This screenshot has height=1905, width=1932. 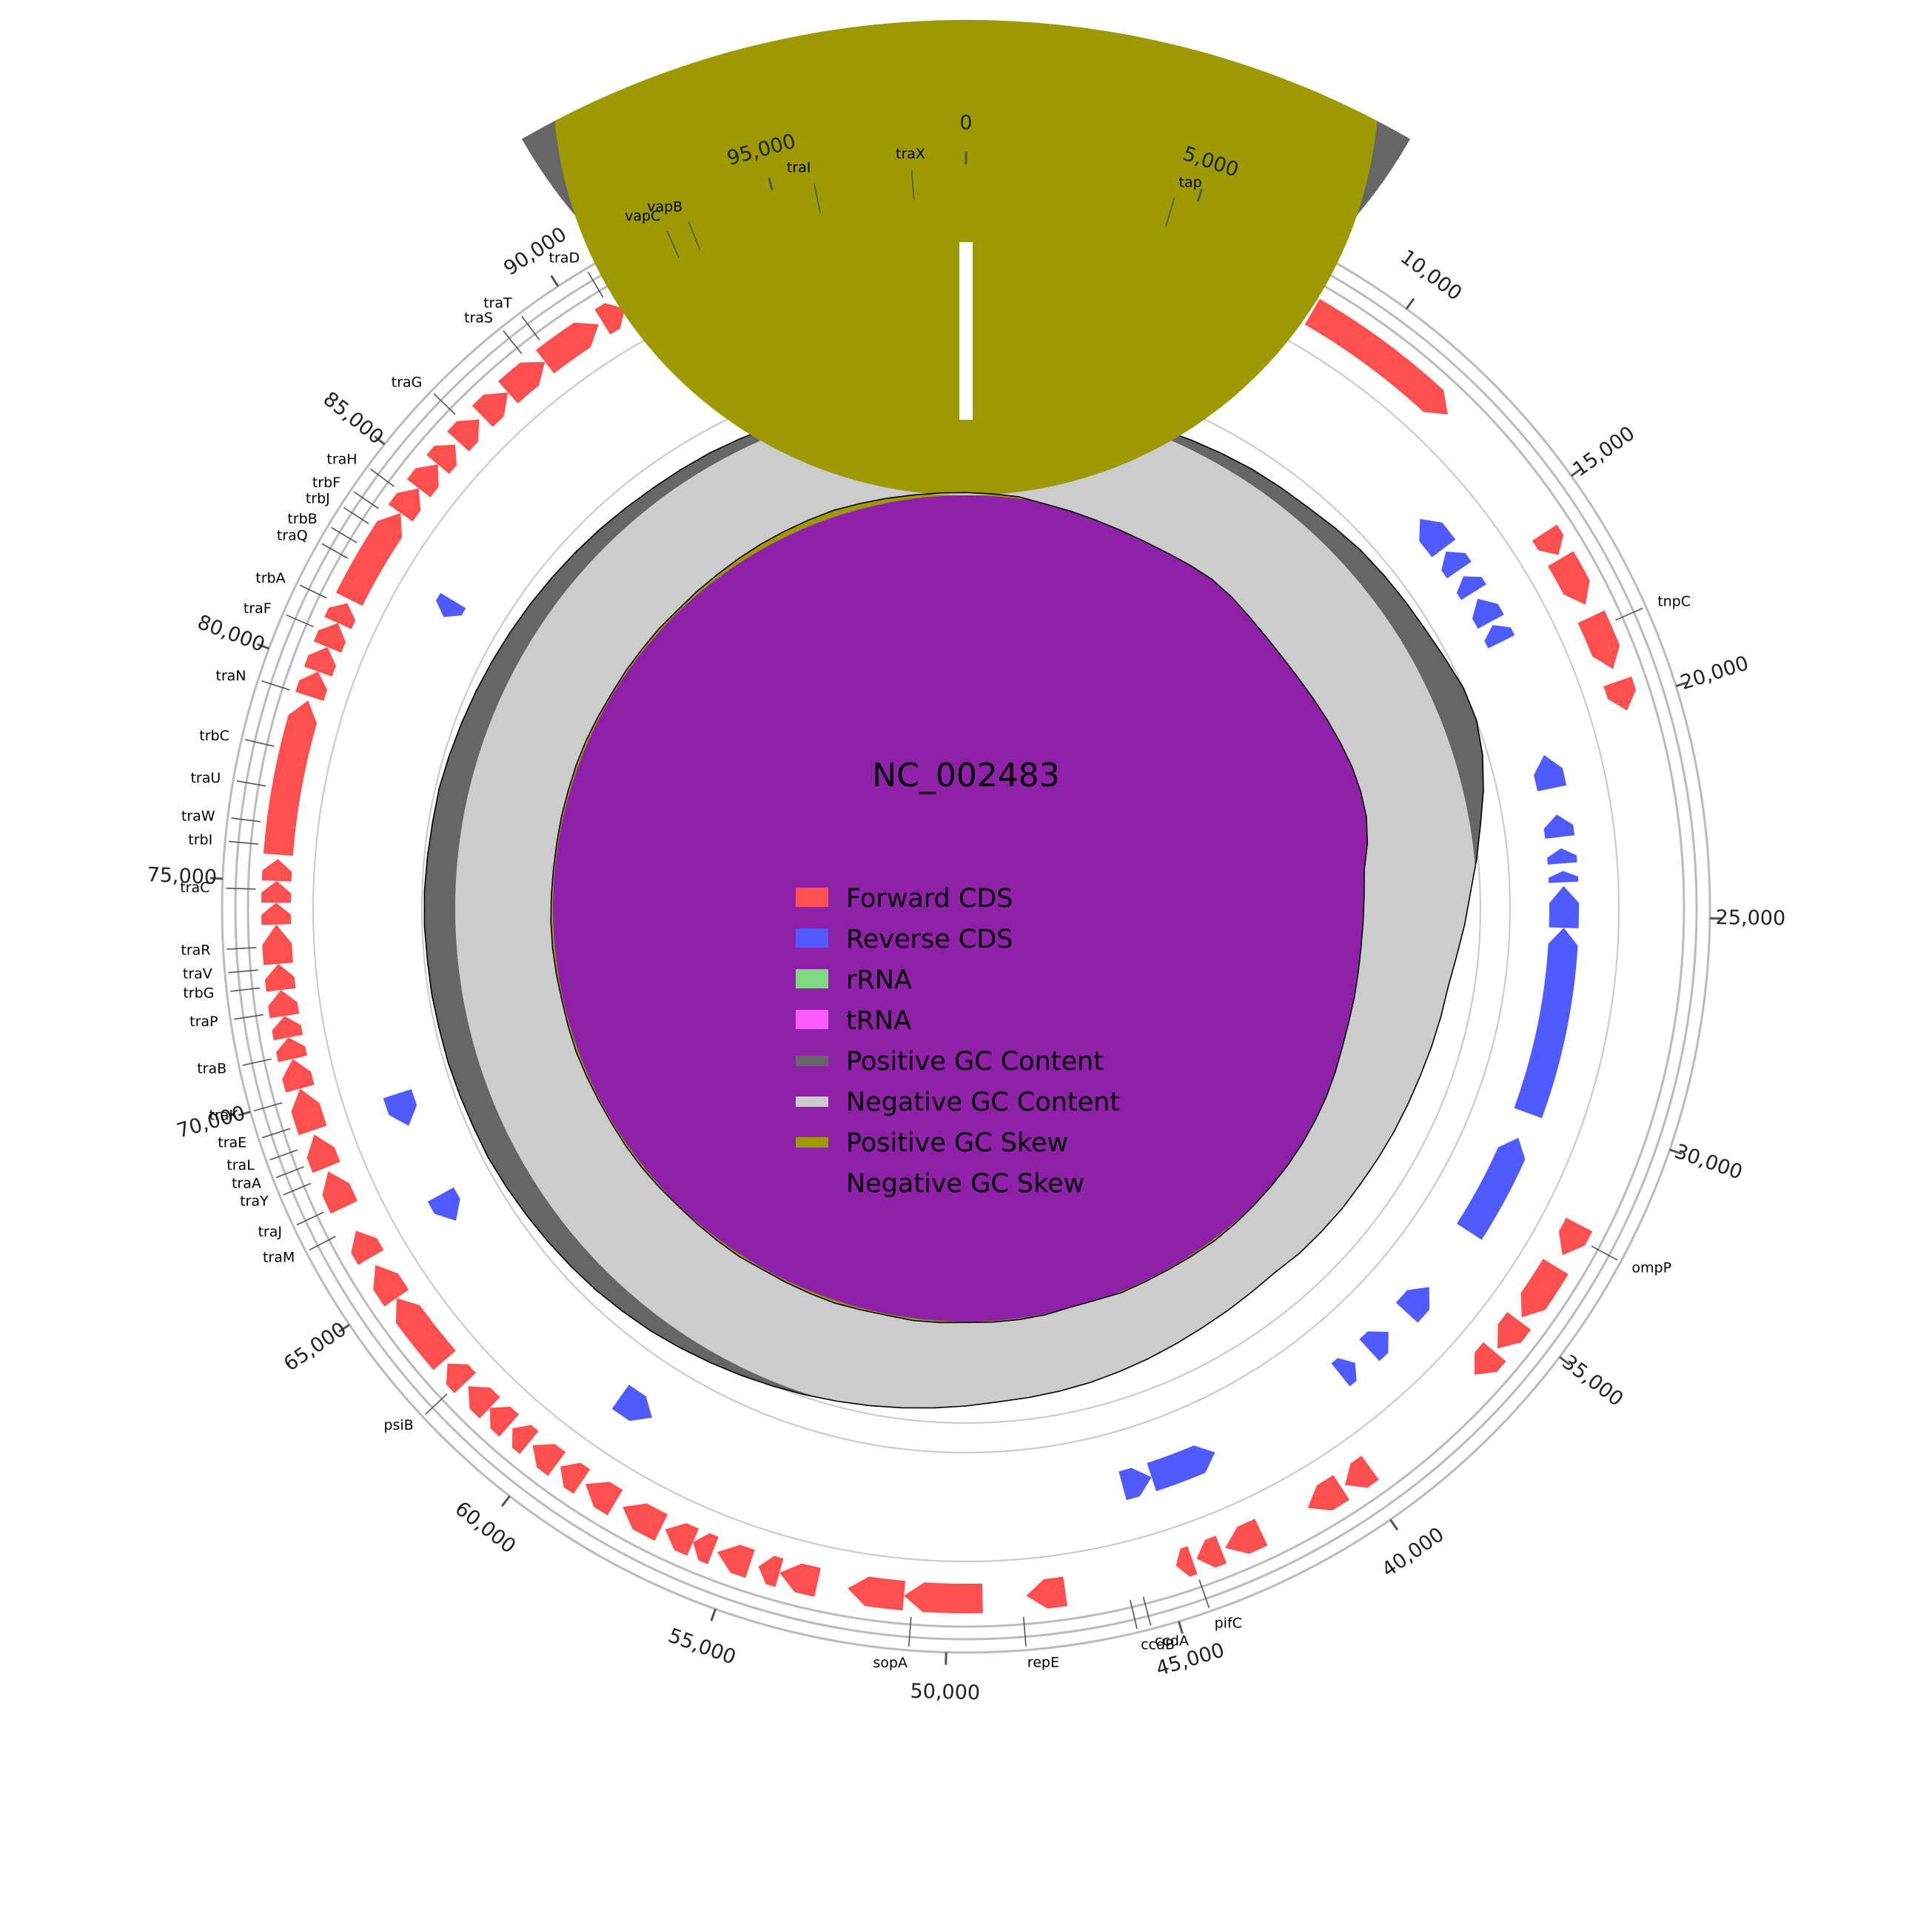 I want to click on gene-label: traA, so click(x=246, y=1183).